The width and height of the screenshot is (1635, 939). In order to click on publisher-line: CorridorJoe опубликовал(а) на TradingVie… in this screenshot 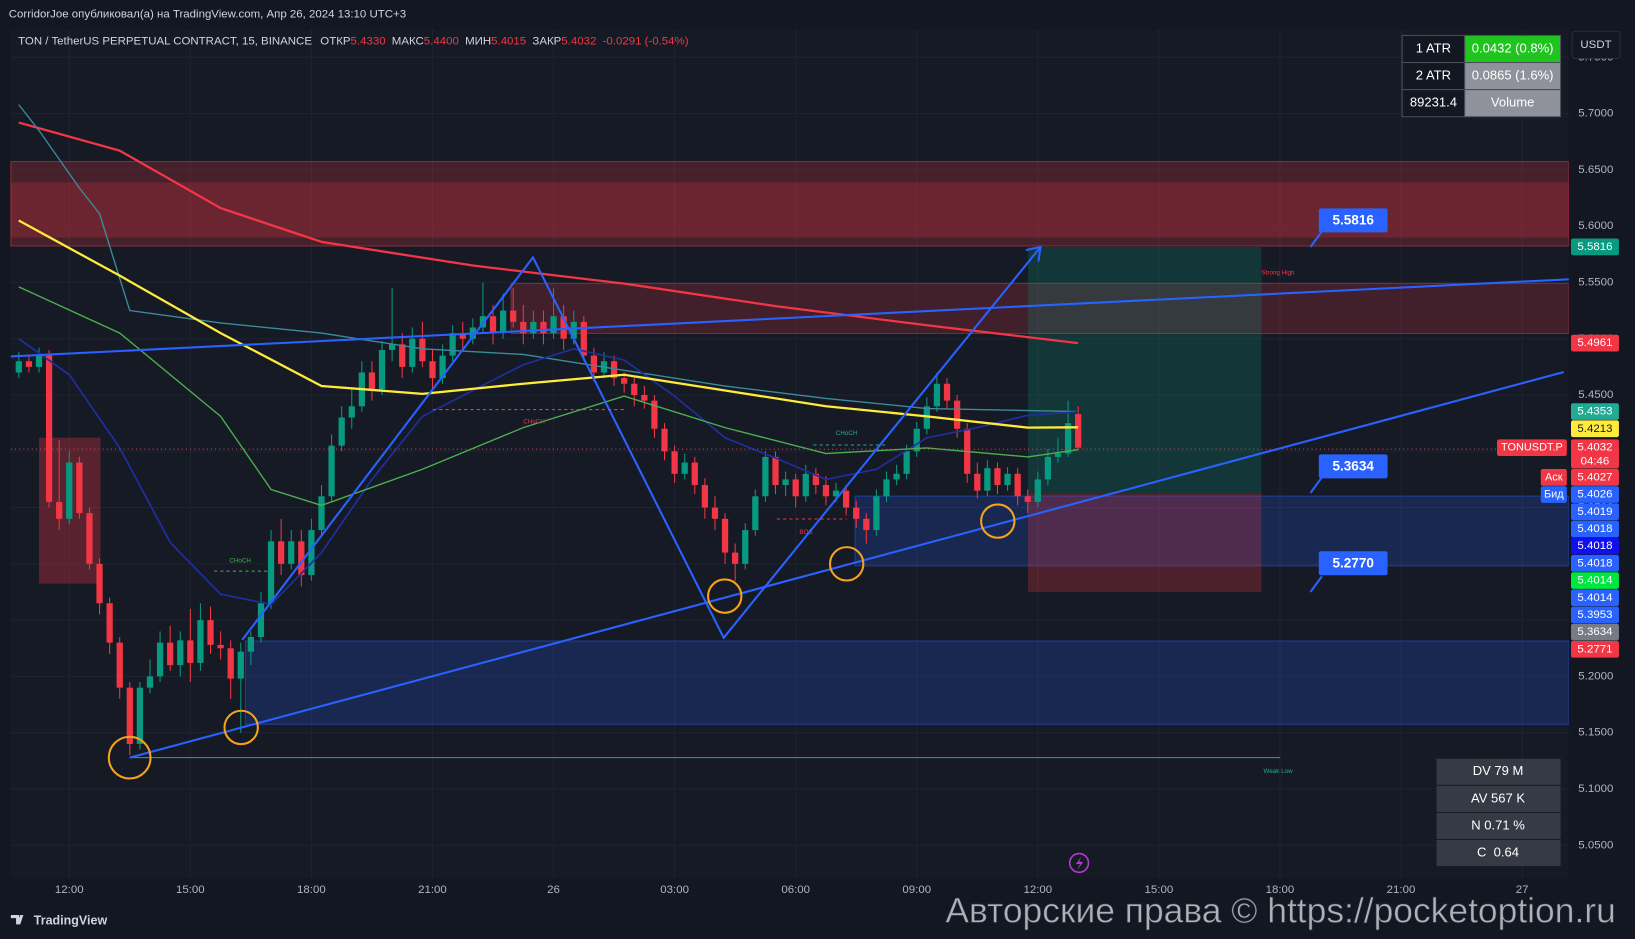, I will do `click(207, 15)`.